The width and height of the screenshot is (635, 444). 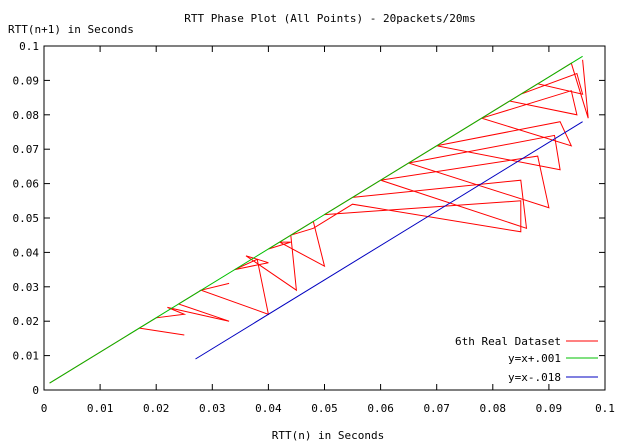 What do you see at coordinates (44, 408) in the screenshot?
I see `x-tick-label: 0` at bounding box center [44, 408].